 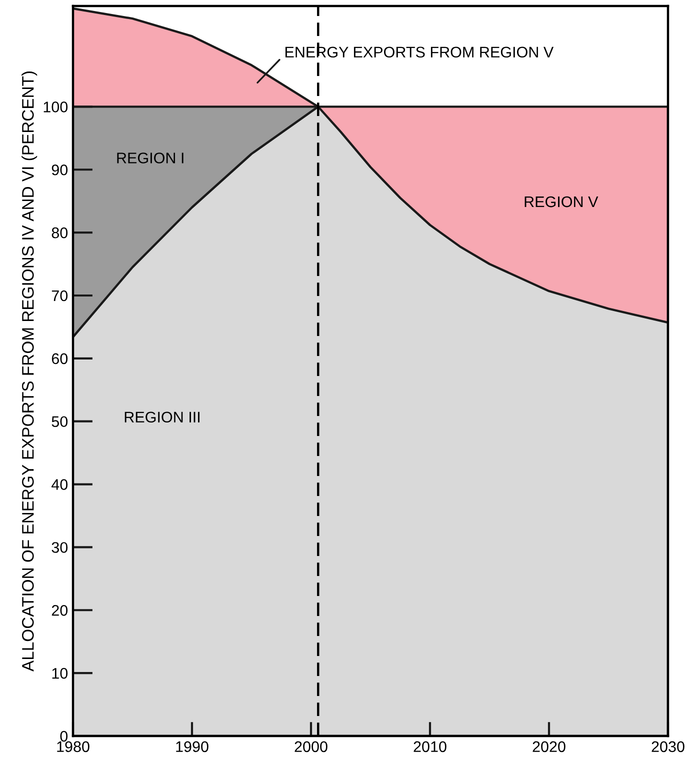 What do you see at coordinates (561, 202) in the screenshot?
I see `annotation: REGION V` at bounding box center [561, 202].